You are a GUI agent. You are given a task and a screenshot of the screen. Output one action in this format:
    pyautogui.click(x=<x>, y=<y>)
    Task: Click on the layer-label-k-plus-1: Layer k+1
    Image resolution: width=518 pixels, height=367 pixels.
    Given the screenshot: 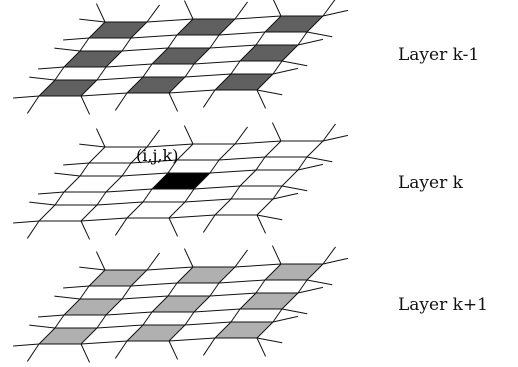 What is the action you would take?
    pyautogui.click(x=443, y=305)
    